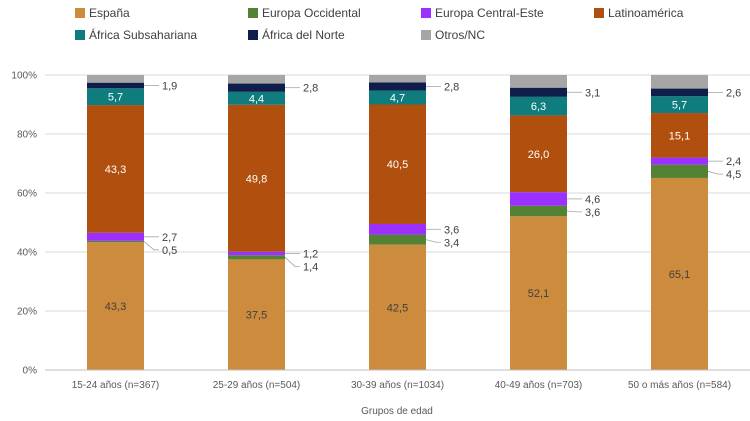 This screenshot has width=750, height=421. What do you see at coordinates (169, 86) in the screenshot?
I see `data-label: 1,9` at bounding box center [169, 86].